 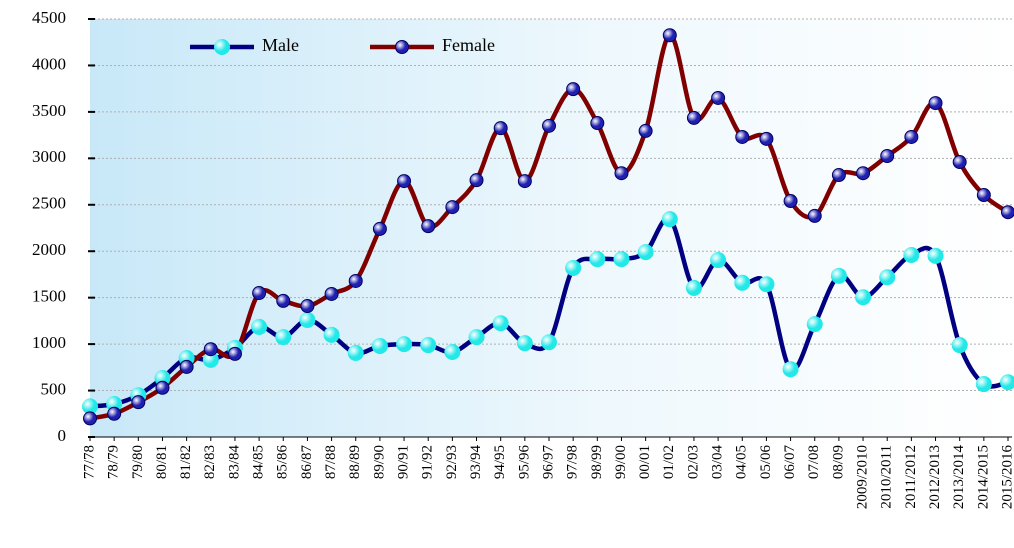 I want to click on y-tick-label: 0, so click(x=62, y=435).